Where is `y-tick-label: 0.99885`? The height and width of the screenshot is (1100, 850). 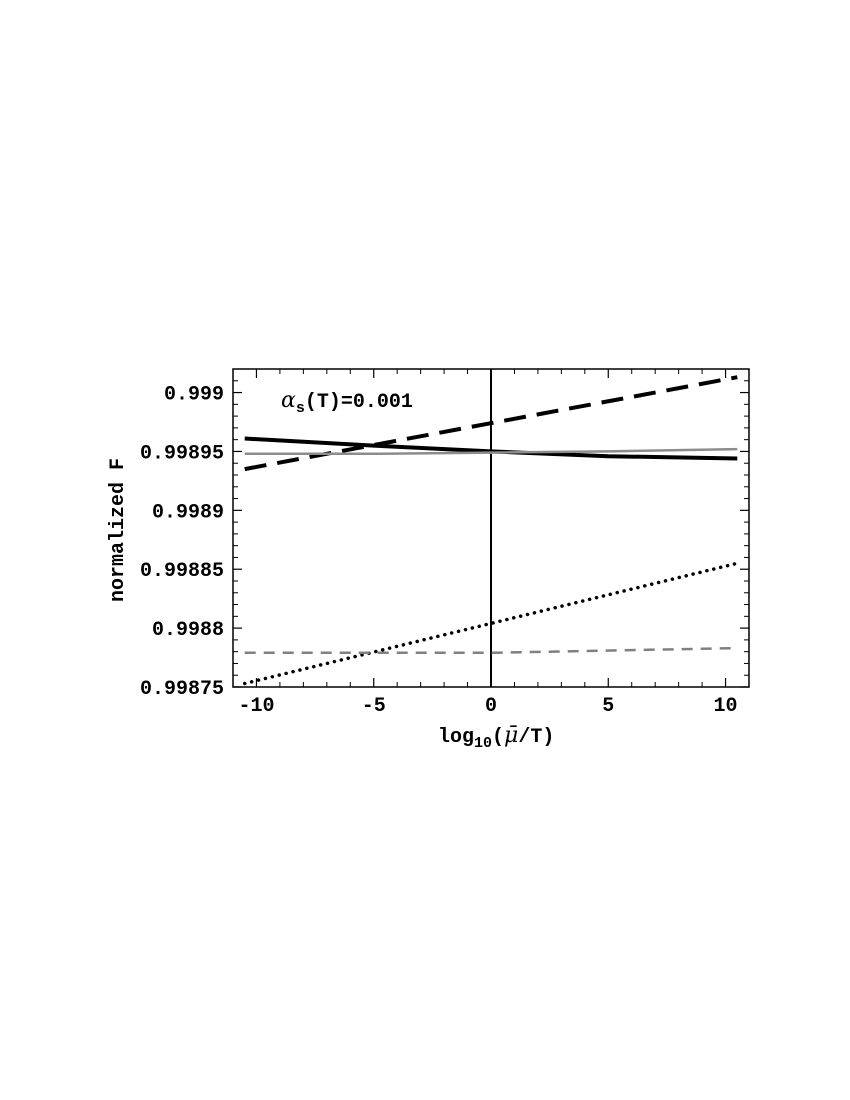
y-tick-label: 0.99885 is located at coordinates (182, 571).